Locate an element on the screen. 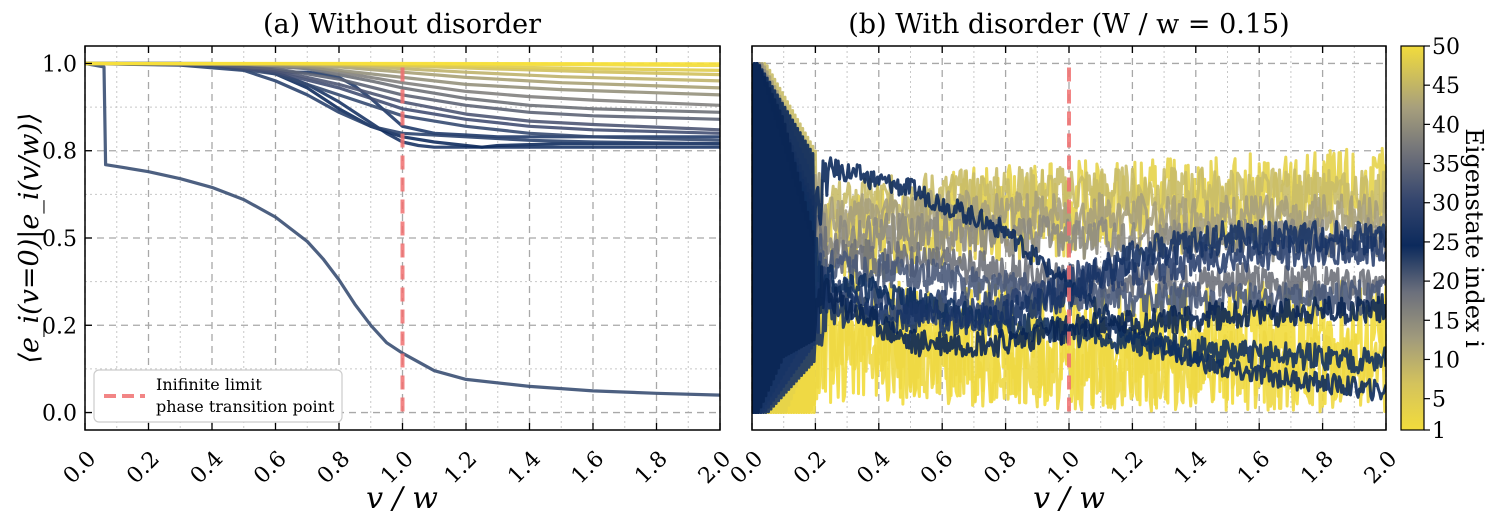 Image resolution: width=1494 pixels, height=529 pixels. panel-a-xlabel: v / w is located at coordinates (402, 498).